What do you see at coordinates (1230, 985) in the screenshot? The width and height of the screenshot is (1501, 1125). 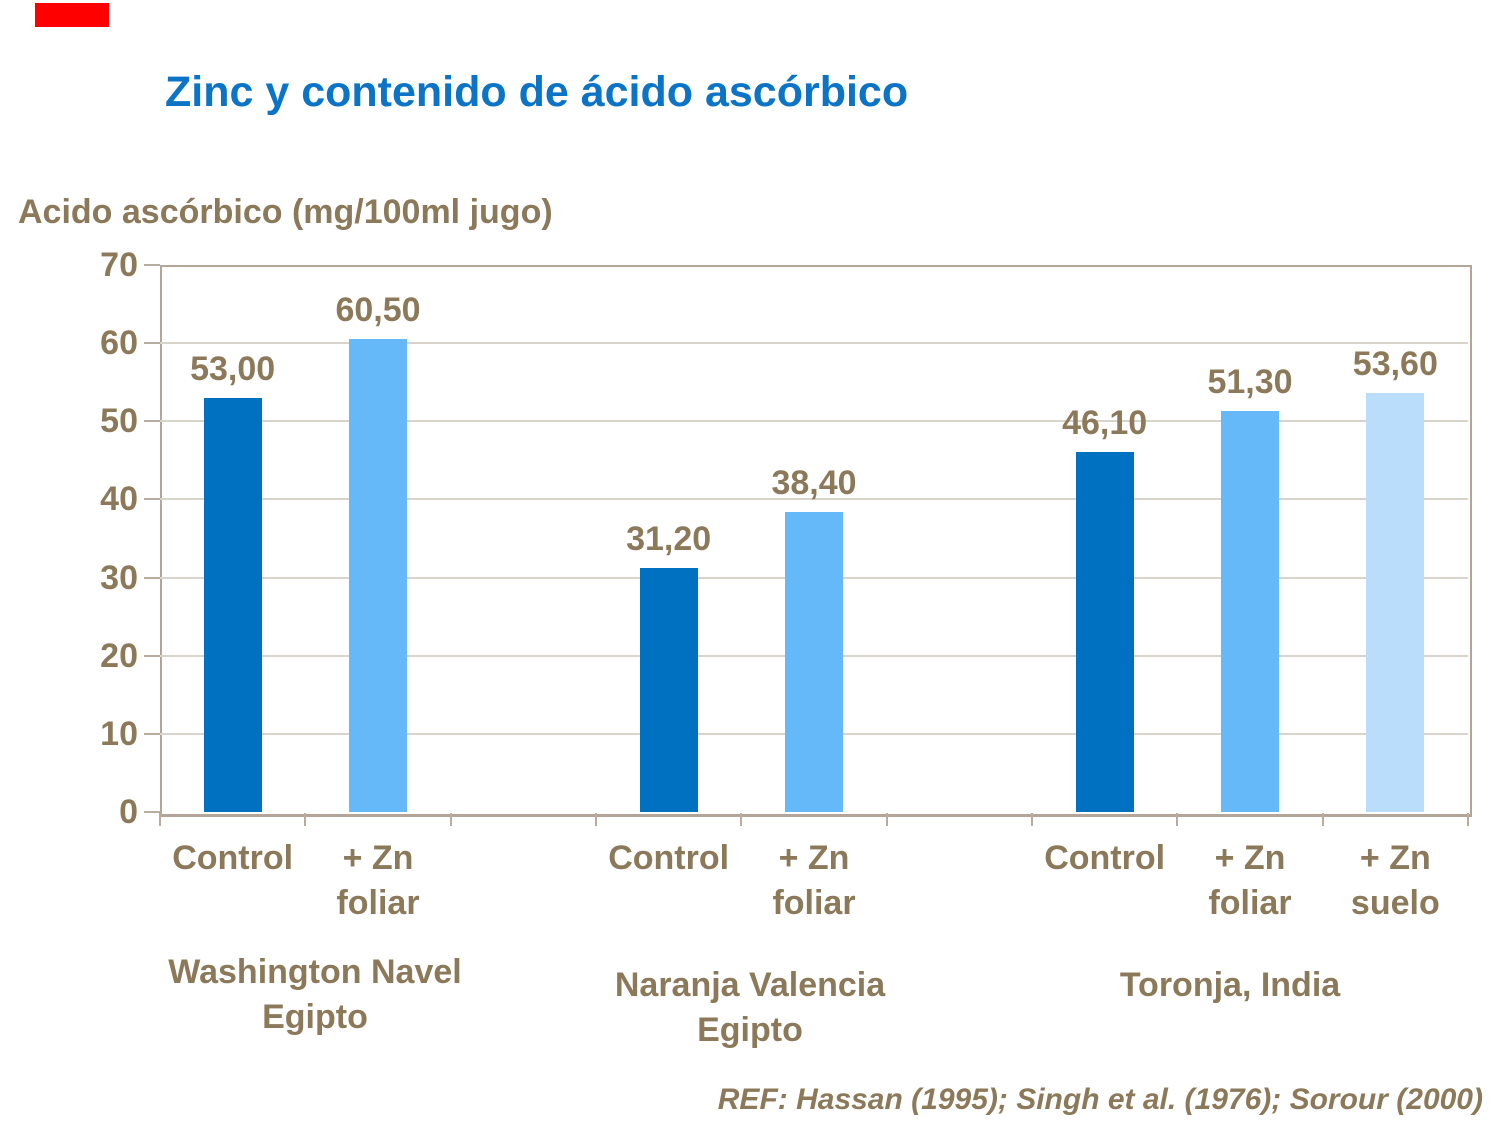 I see `group-label: Toronja, India` at bounding box center [1230, 985].